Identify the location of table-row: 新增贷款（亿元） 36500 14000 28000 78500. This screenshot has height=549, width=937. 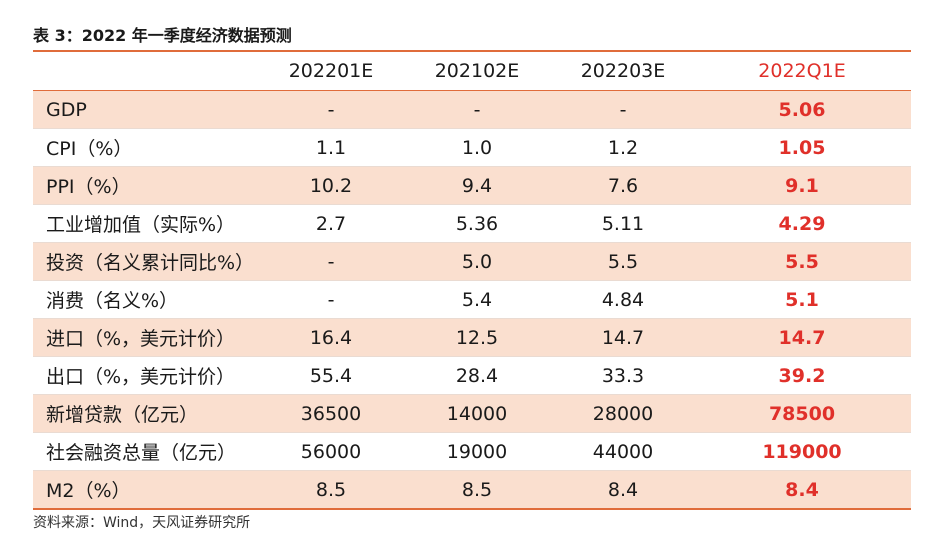
(472, 413).